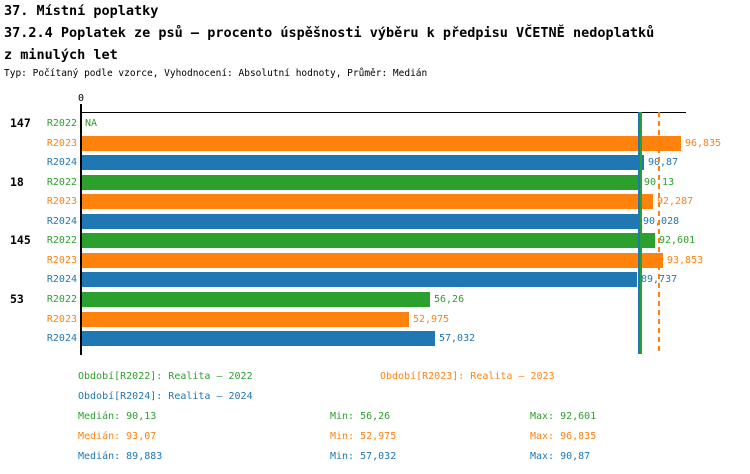  Describe the element at coordinates (685, 260) in the screenshot. I see `bar-value-label: 93,853` at that location.